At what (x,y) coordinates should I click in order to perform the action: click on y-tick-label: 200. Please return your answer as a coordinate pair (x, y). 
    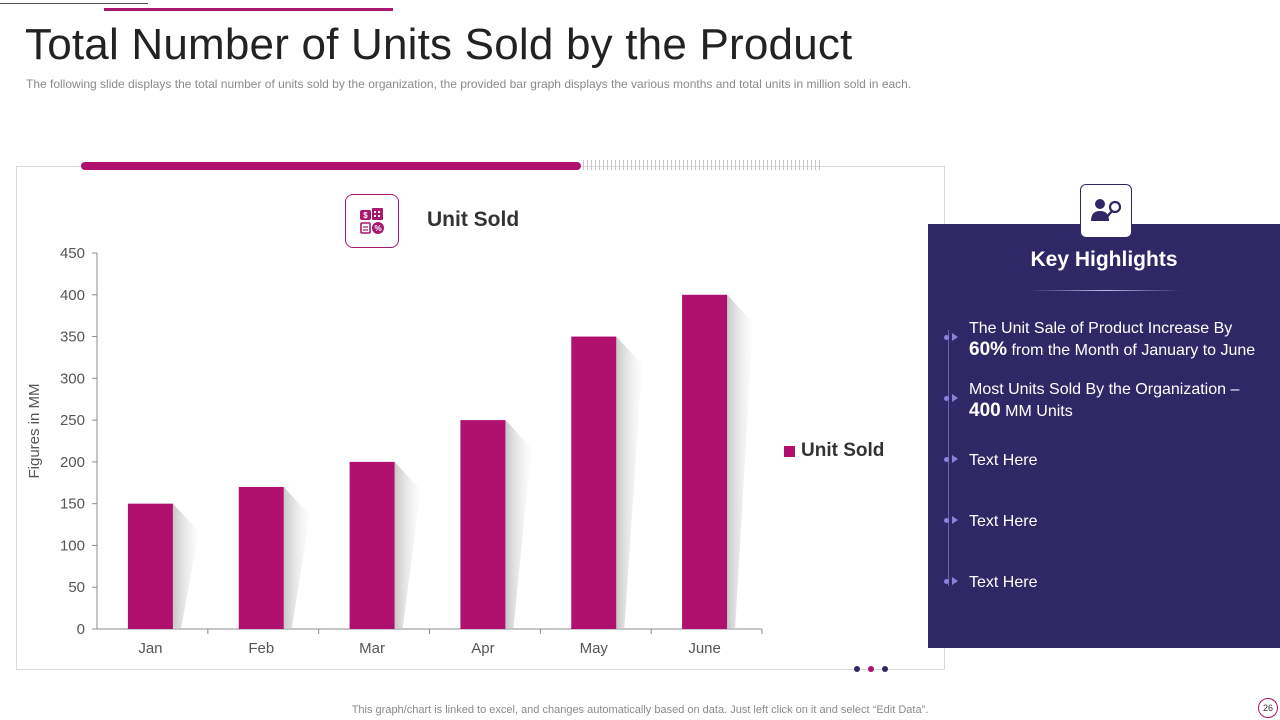
    Looking at the image, I should click on (72, 462).